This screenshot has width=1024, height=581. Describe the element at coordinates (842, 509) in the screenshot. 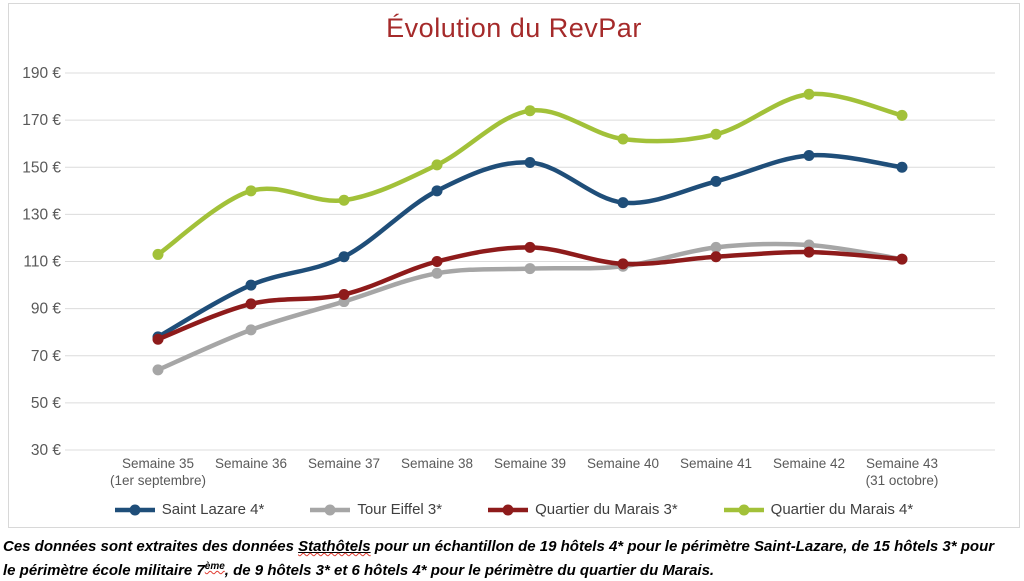

I see `legend-label: Quartier du Marais 4*` at that location.